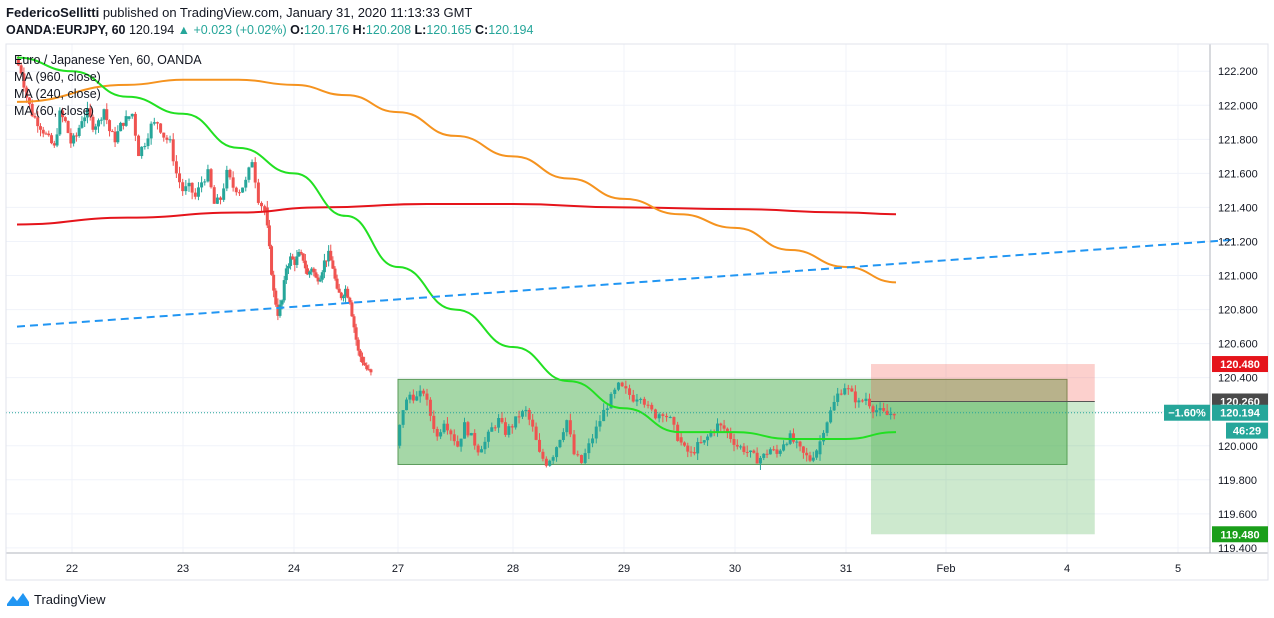 This screenshot has height=618, width=1274. I want to click on change-value: +0.023 (+0.02%), so click(240, 30).